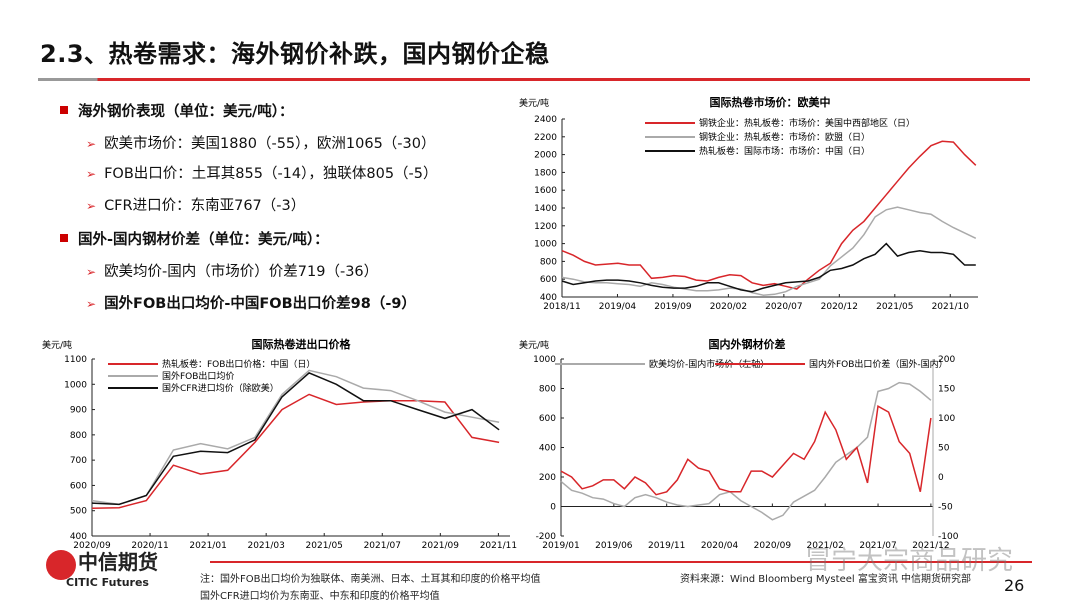 This screenshot has height=608, width=1080. I want to click on logo-text-en: CITIC Futures, so click(107, 582).